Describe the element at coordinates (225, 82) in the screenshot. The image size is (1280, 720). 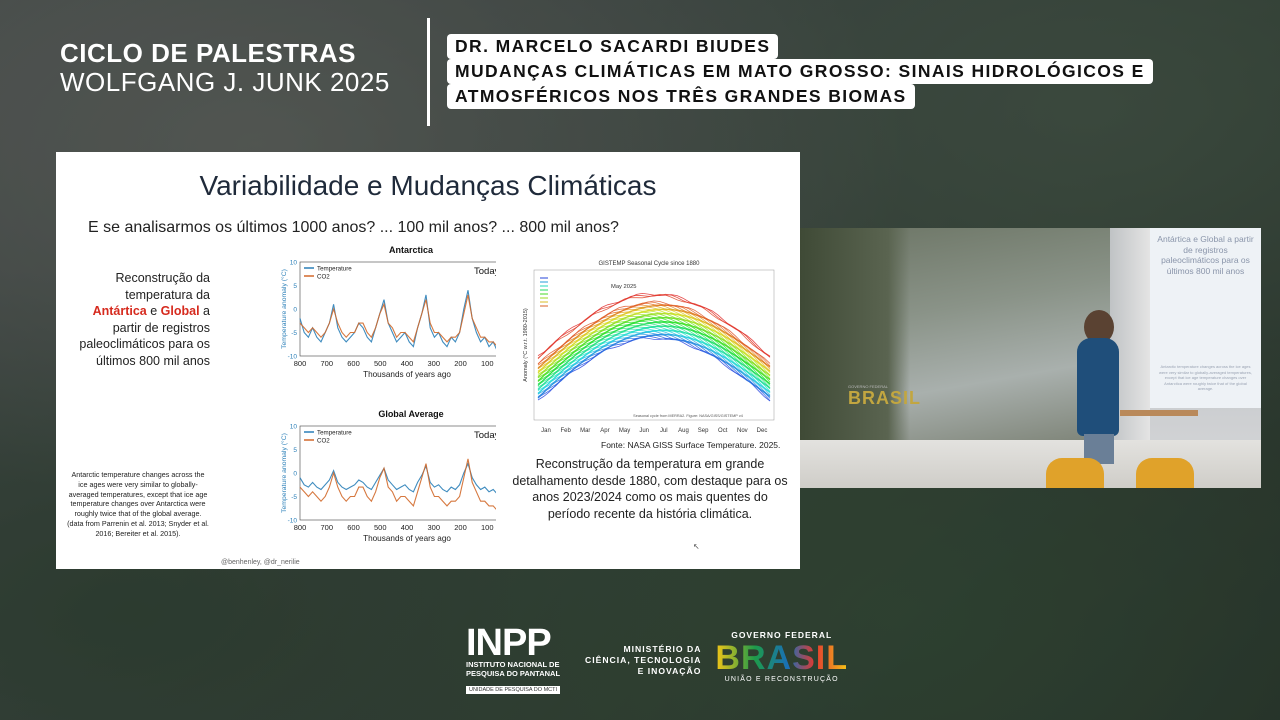
I see `series-line2: WOLFGANG J. JUNK 2025` at that location.